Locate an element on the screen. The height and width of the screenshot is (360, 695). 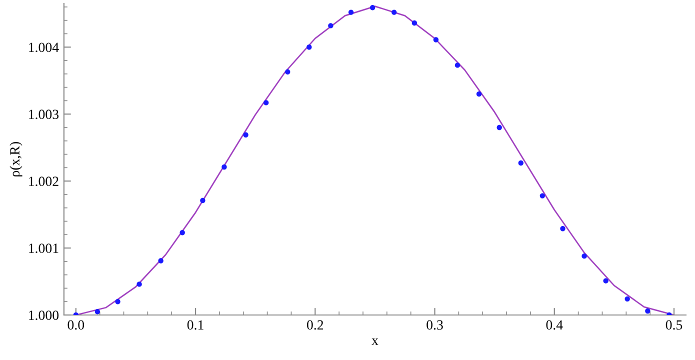
x-tick-label: 0.5 is located at coordinates (674, 325).